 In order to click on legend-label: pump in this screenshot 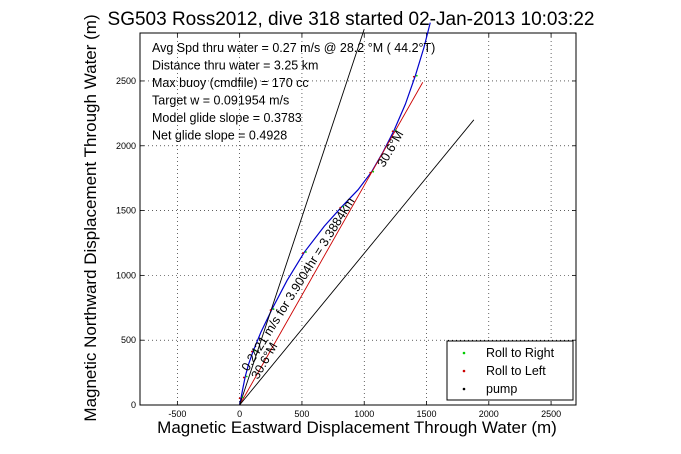, I will do `click(501, 389)`.